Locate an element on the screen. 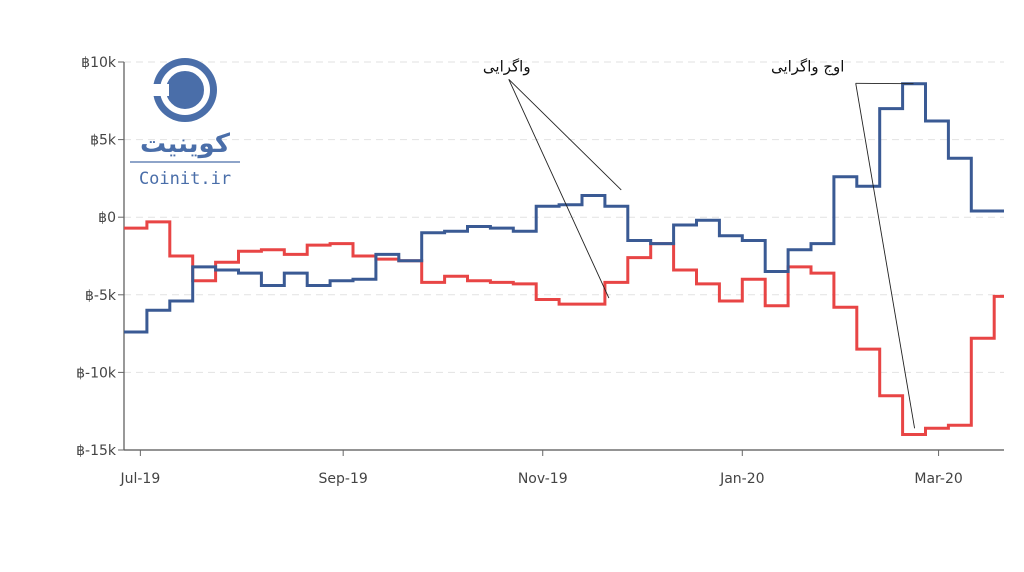 Image resolution: width=1024 pixels, height=572 pixels. x-tick-label: Jul-19 is located at coordinates (139, 479).